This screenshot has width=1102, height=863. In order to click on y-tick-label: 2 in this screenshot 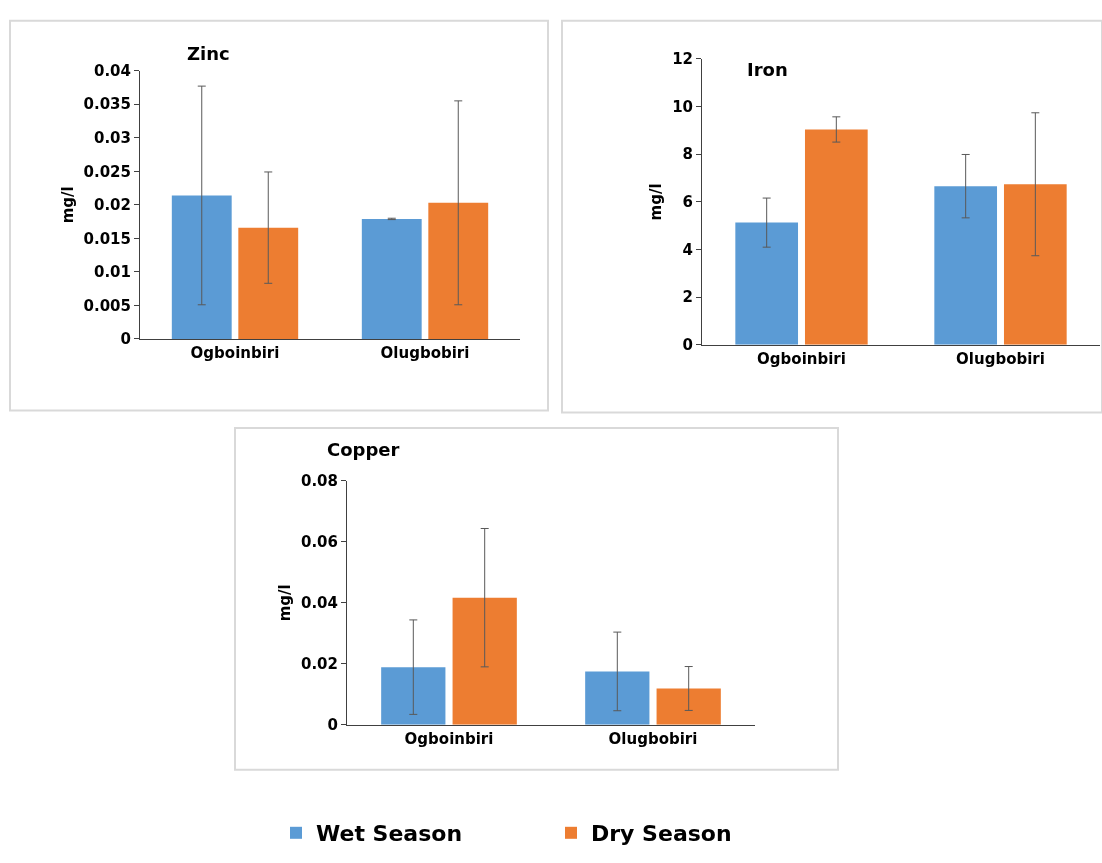, I will do `click(687, 297)`.